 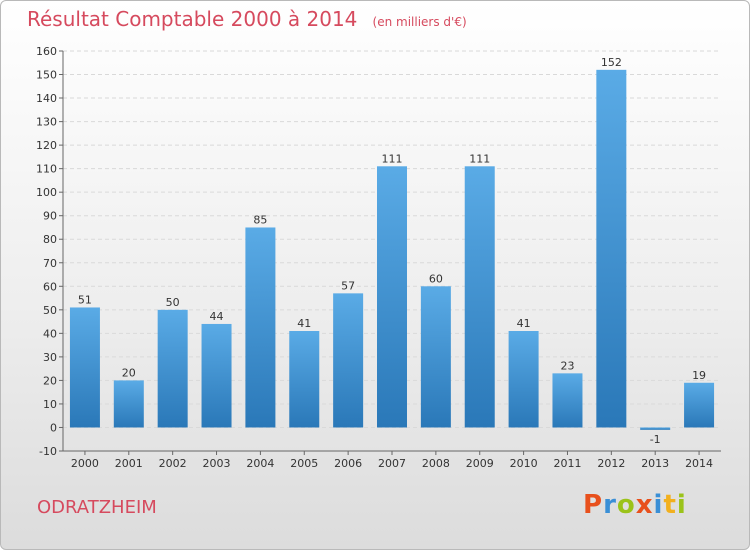 What do you see at coordinates (348, 285) in the screenshot?
I see `data-label: 57` at bounding box center [348, 285].